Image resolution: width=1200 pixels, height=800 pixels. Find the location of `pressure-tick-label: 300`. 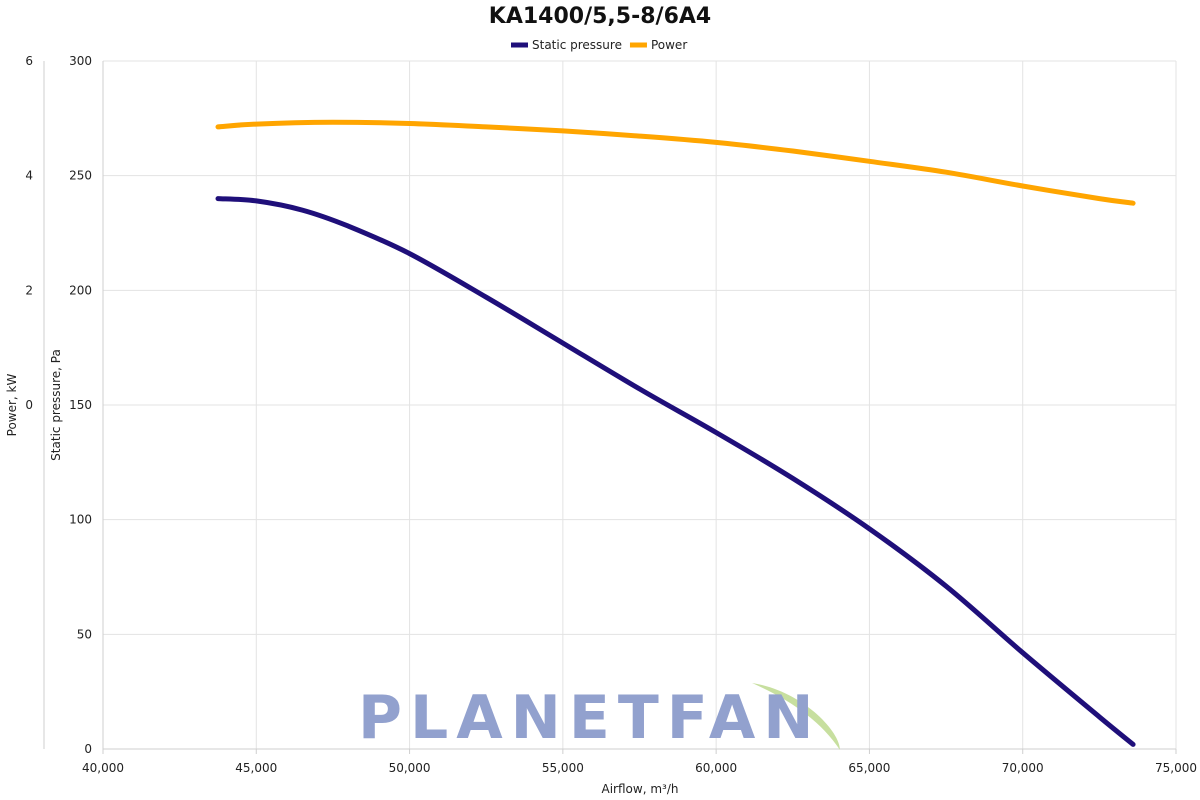

pressure-tick-label: 300 is located at coordinates (80, 61).